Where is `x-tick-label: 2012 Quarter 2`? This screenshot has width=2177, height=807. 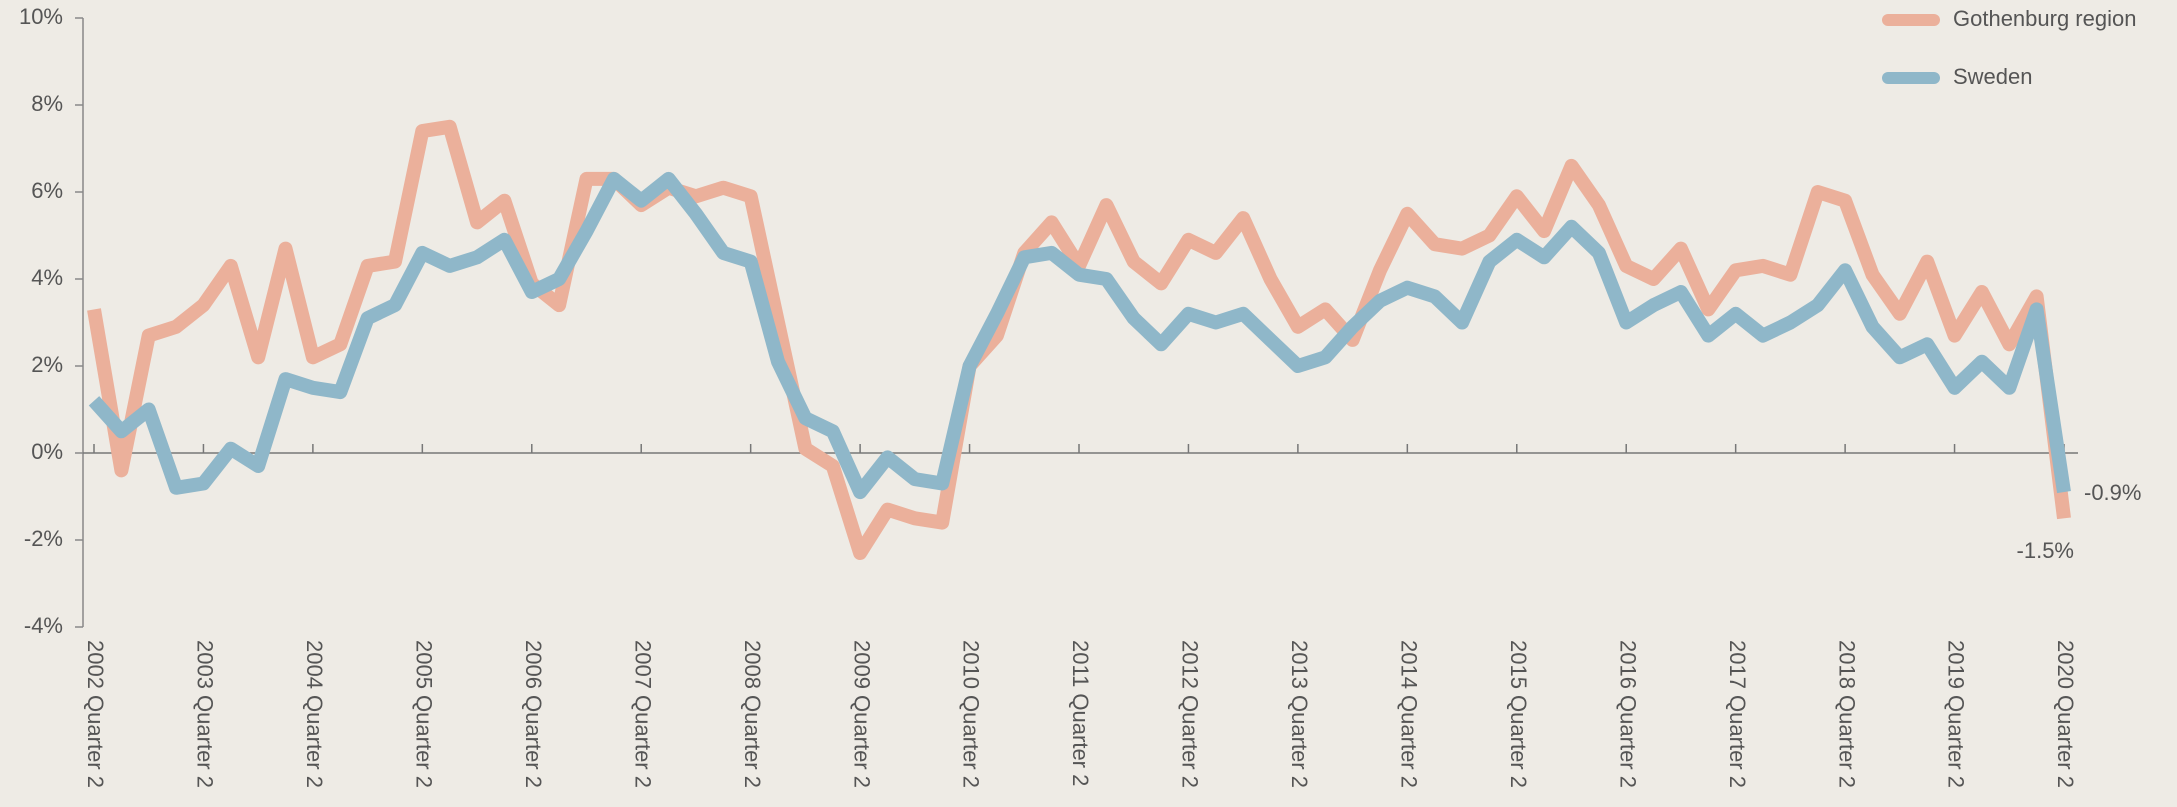 x-tick-label: 2012 Quarter 2 is located at coordinates (1190, 714).